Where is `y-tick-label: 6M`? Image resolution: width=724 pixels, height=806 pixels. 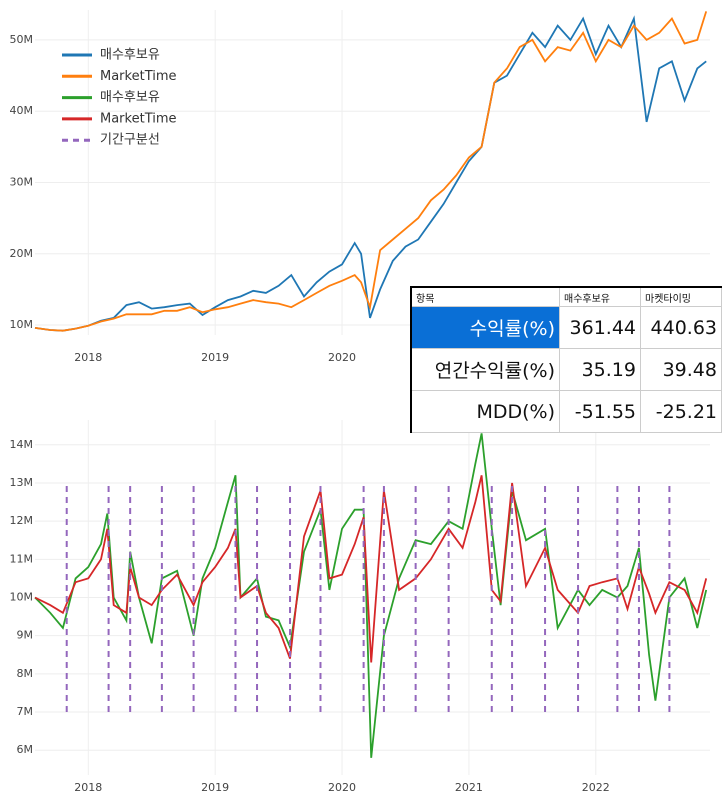
y-tick-label: 6M is located at coordinates (25, 749).